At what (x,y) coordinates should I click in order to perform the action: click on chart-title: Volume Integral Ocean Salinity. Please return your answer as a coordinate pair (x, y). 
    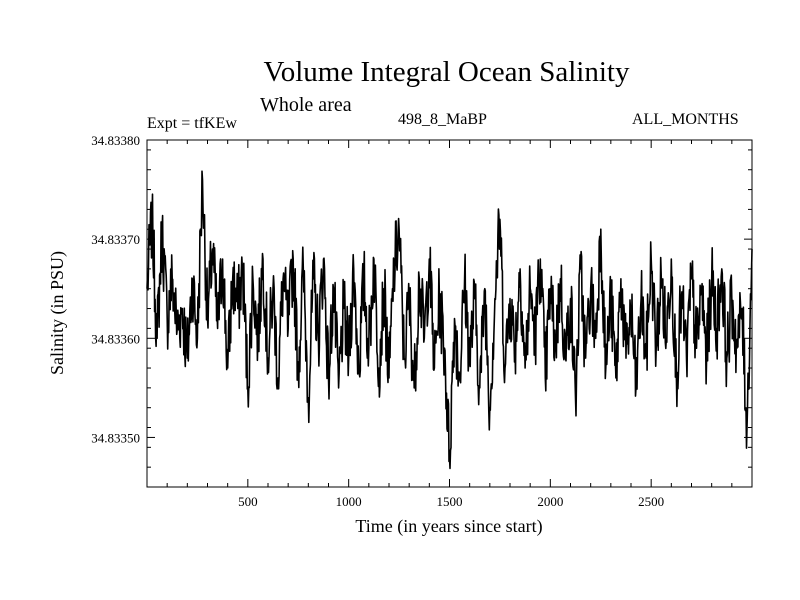
    Looking at the image, I should click on (446, 72).